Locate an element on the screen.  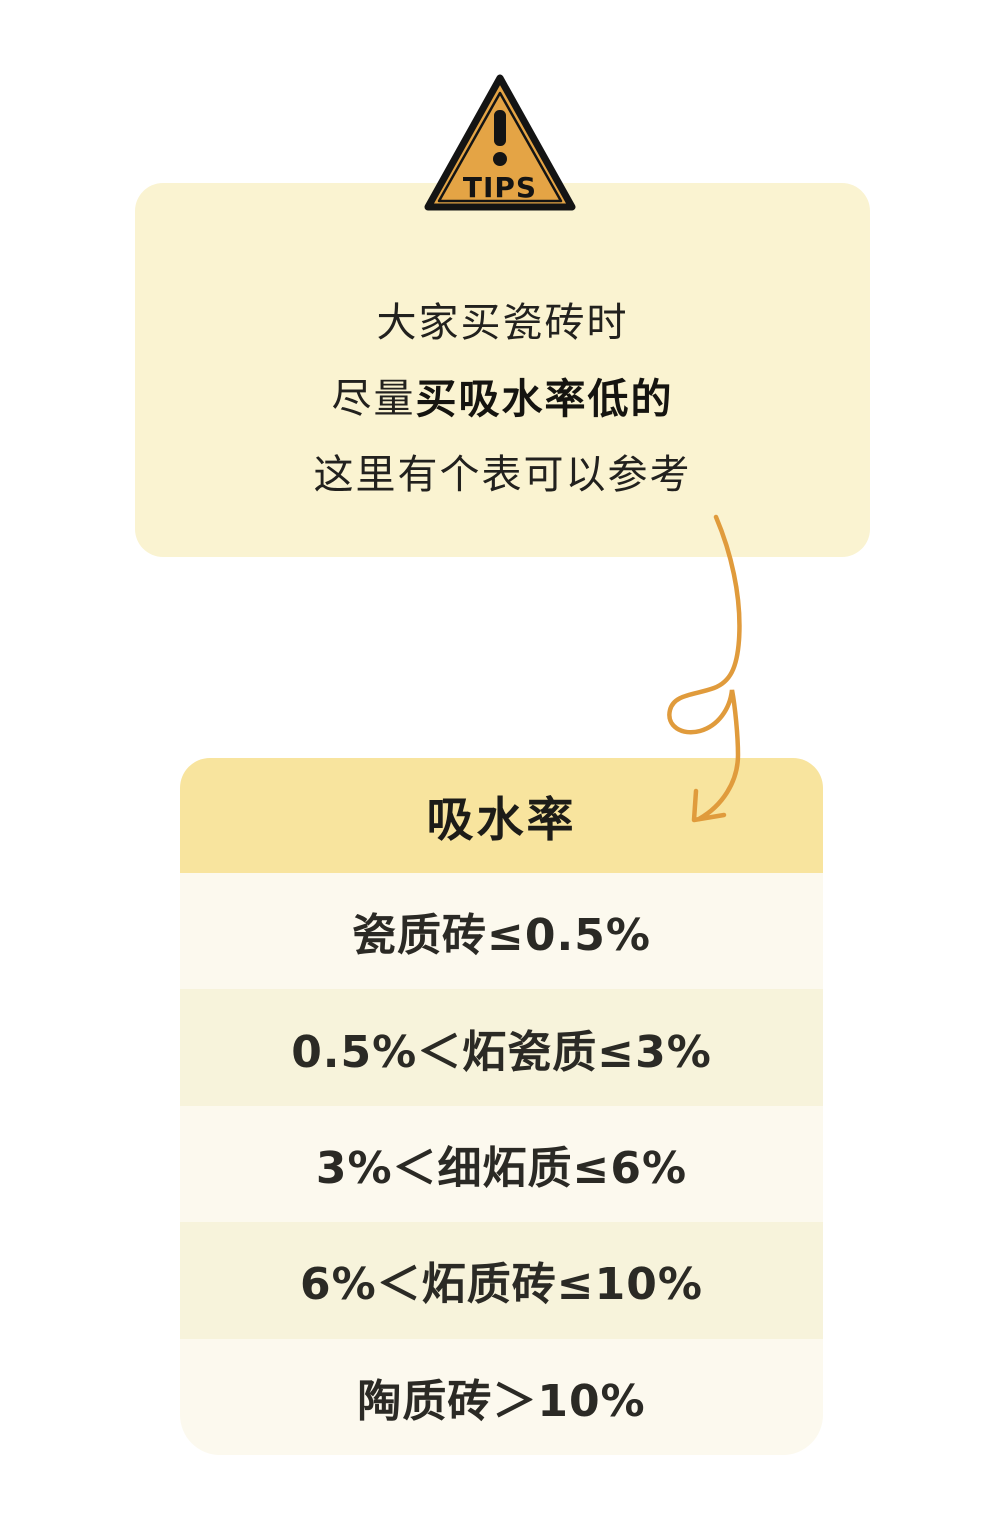
intro-line-3: 这里有个表可以参考 is located at coordinates (502, 475).